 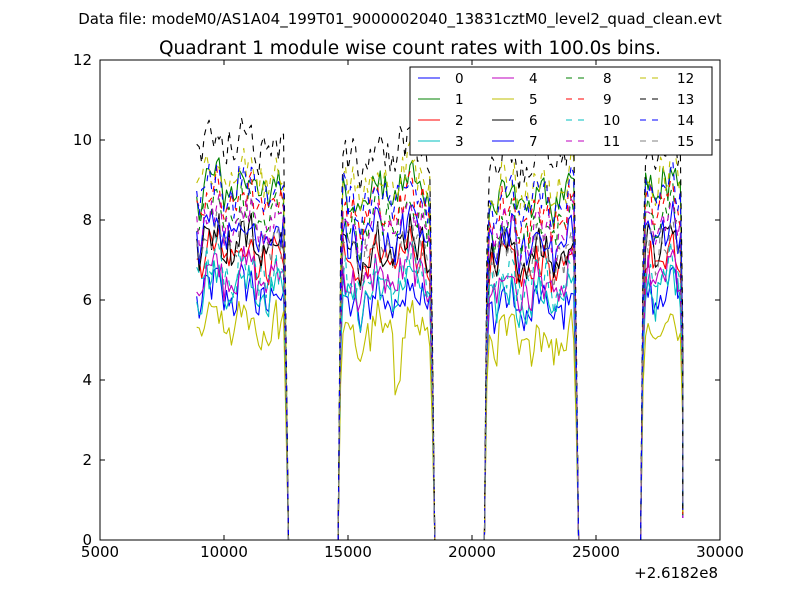 What do you see at coordinates (459, 142) in the screenshot?
I see `legend-label-3: 3` at bounding box center [459, 142].